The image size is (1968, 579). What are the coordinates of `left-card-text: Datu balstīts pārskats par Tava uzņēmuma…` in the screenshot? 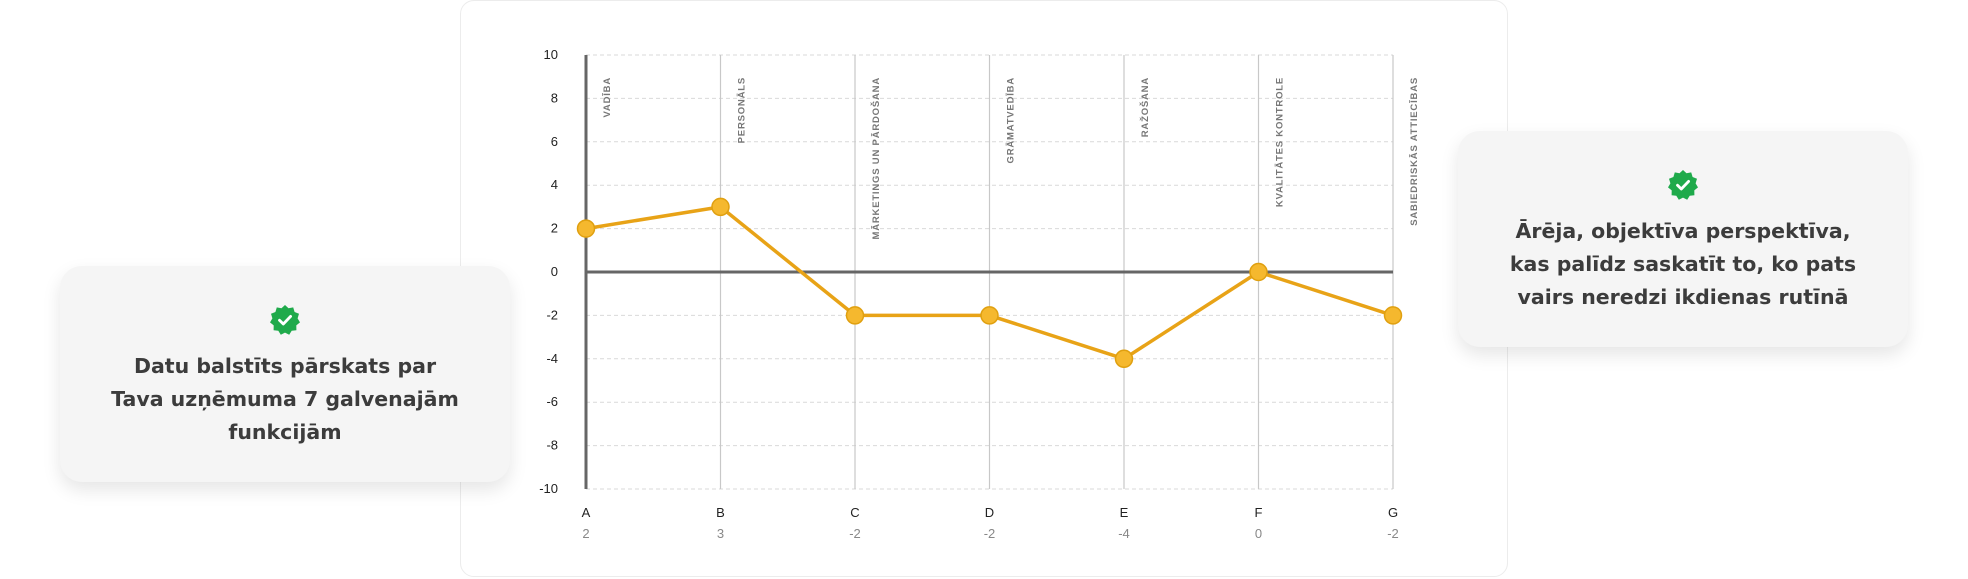 It's located at (285, 399).